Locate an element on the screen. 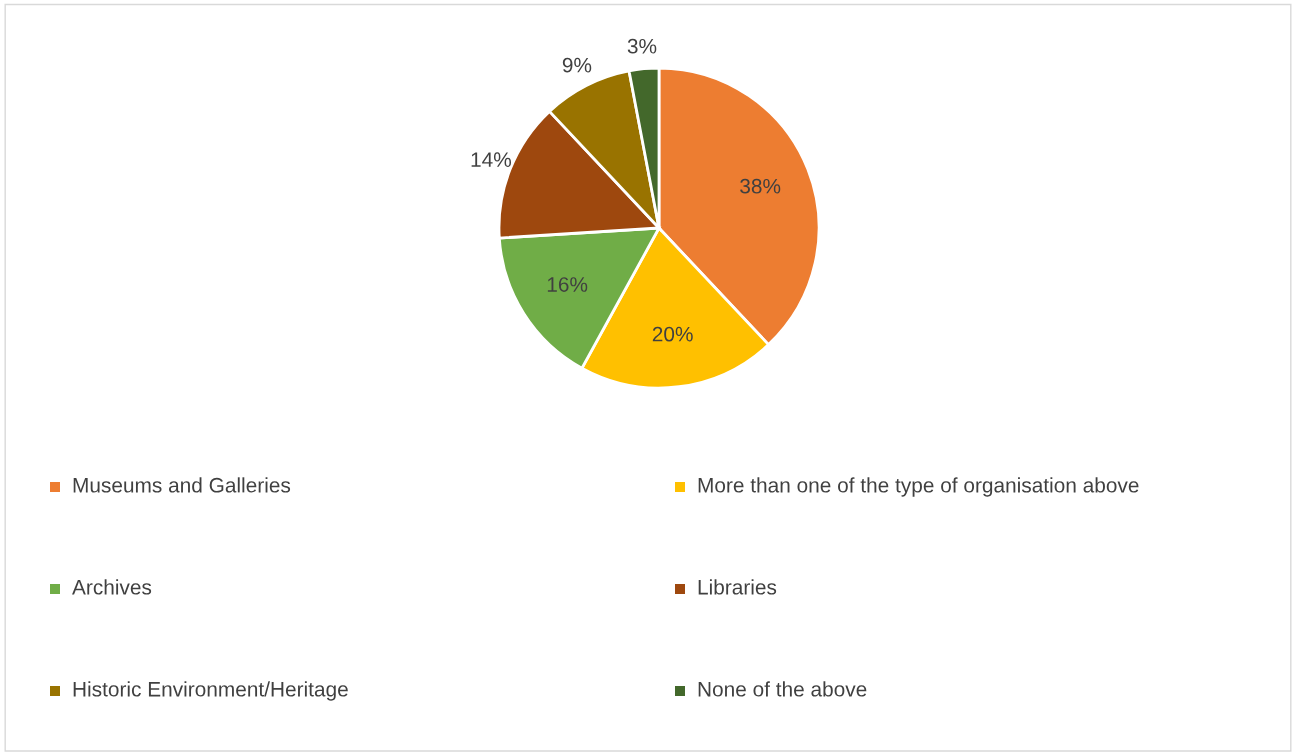 The height and width of the screenshot is (754, 1296). legend-label: Museums and Galleries is located at coordinates (182, 485).